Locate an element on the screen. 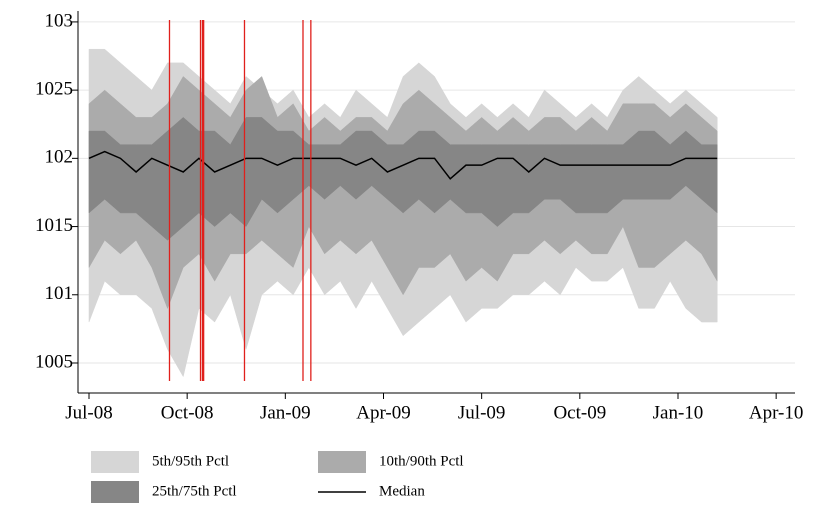 The height and width of the screenshot is (506, 822). median-line is located at coordinates (403, 165).